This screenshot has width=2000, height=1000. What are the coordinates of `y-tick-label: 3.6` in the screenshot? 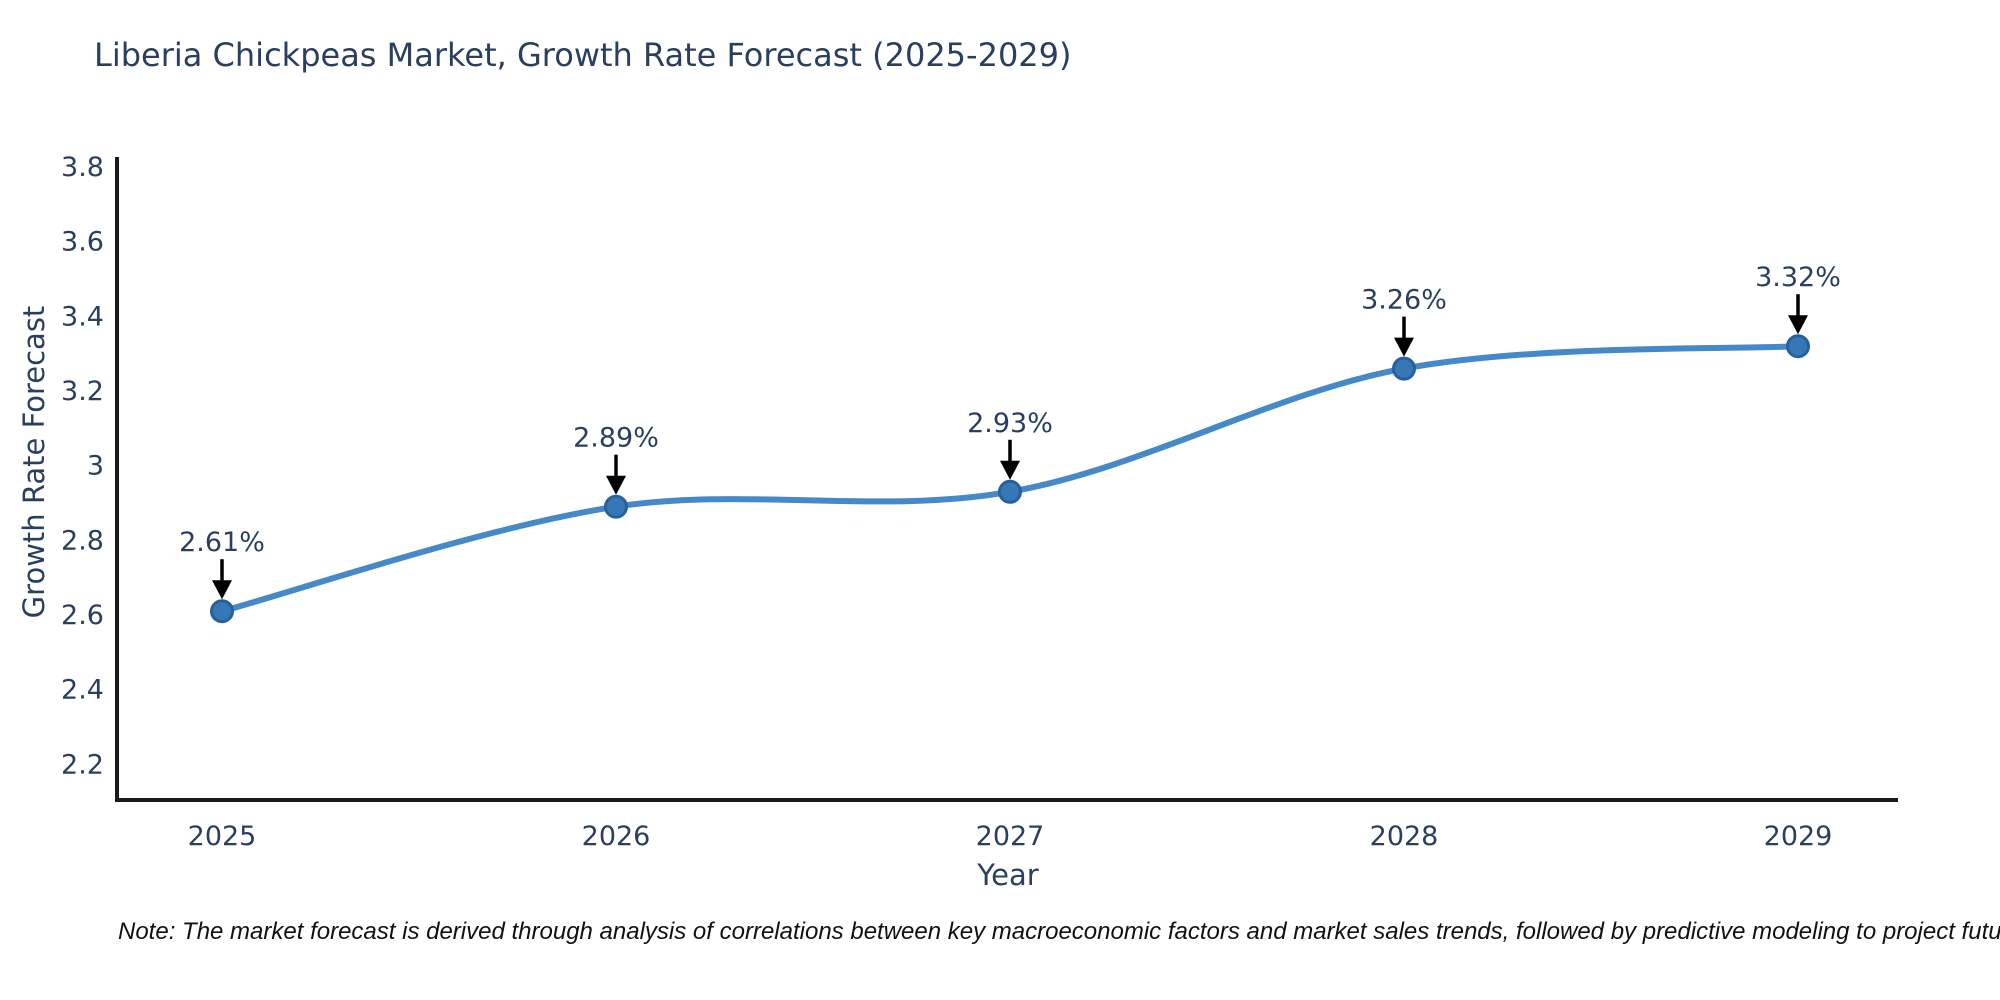 It's located at (82, 242).